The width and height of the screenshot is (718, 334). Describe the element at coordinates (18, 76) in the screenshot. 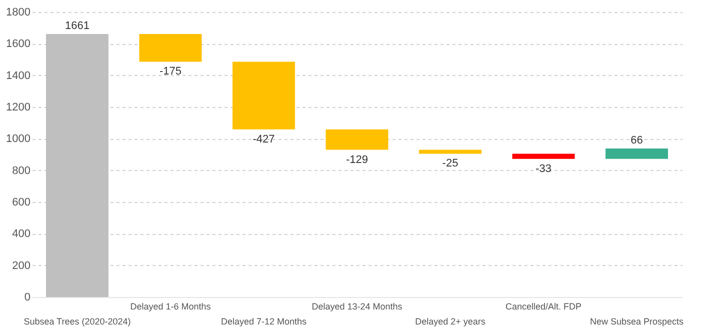

I see `y-tick-label: 1400` at that location.